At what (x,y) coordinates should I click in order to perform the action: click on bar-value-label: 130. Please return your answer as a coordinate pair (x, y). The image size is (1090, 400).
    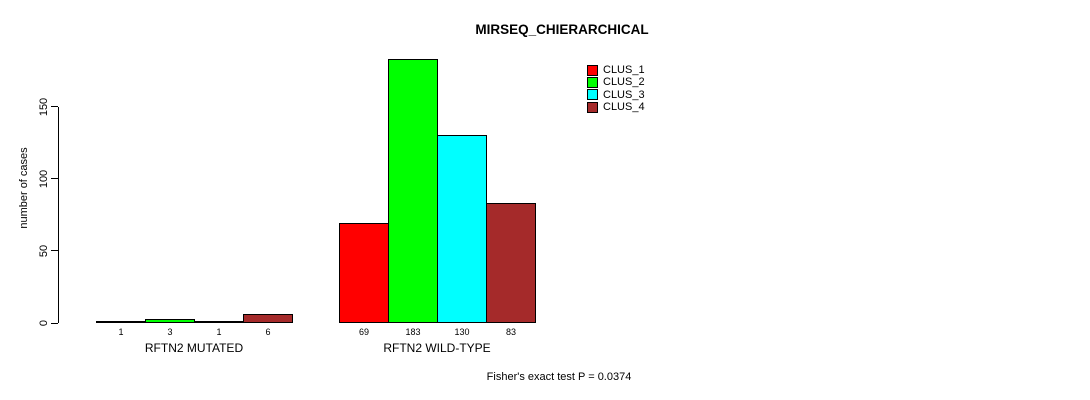
    Looking at the image, I should click on (462, 332).